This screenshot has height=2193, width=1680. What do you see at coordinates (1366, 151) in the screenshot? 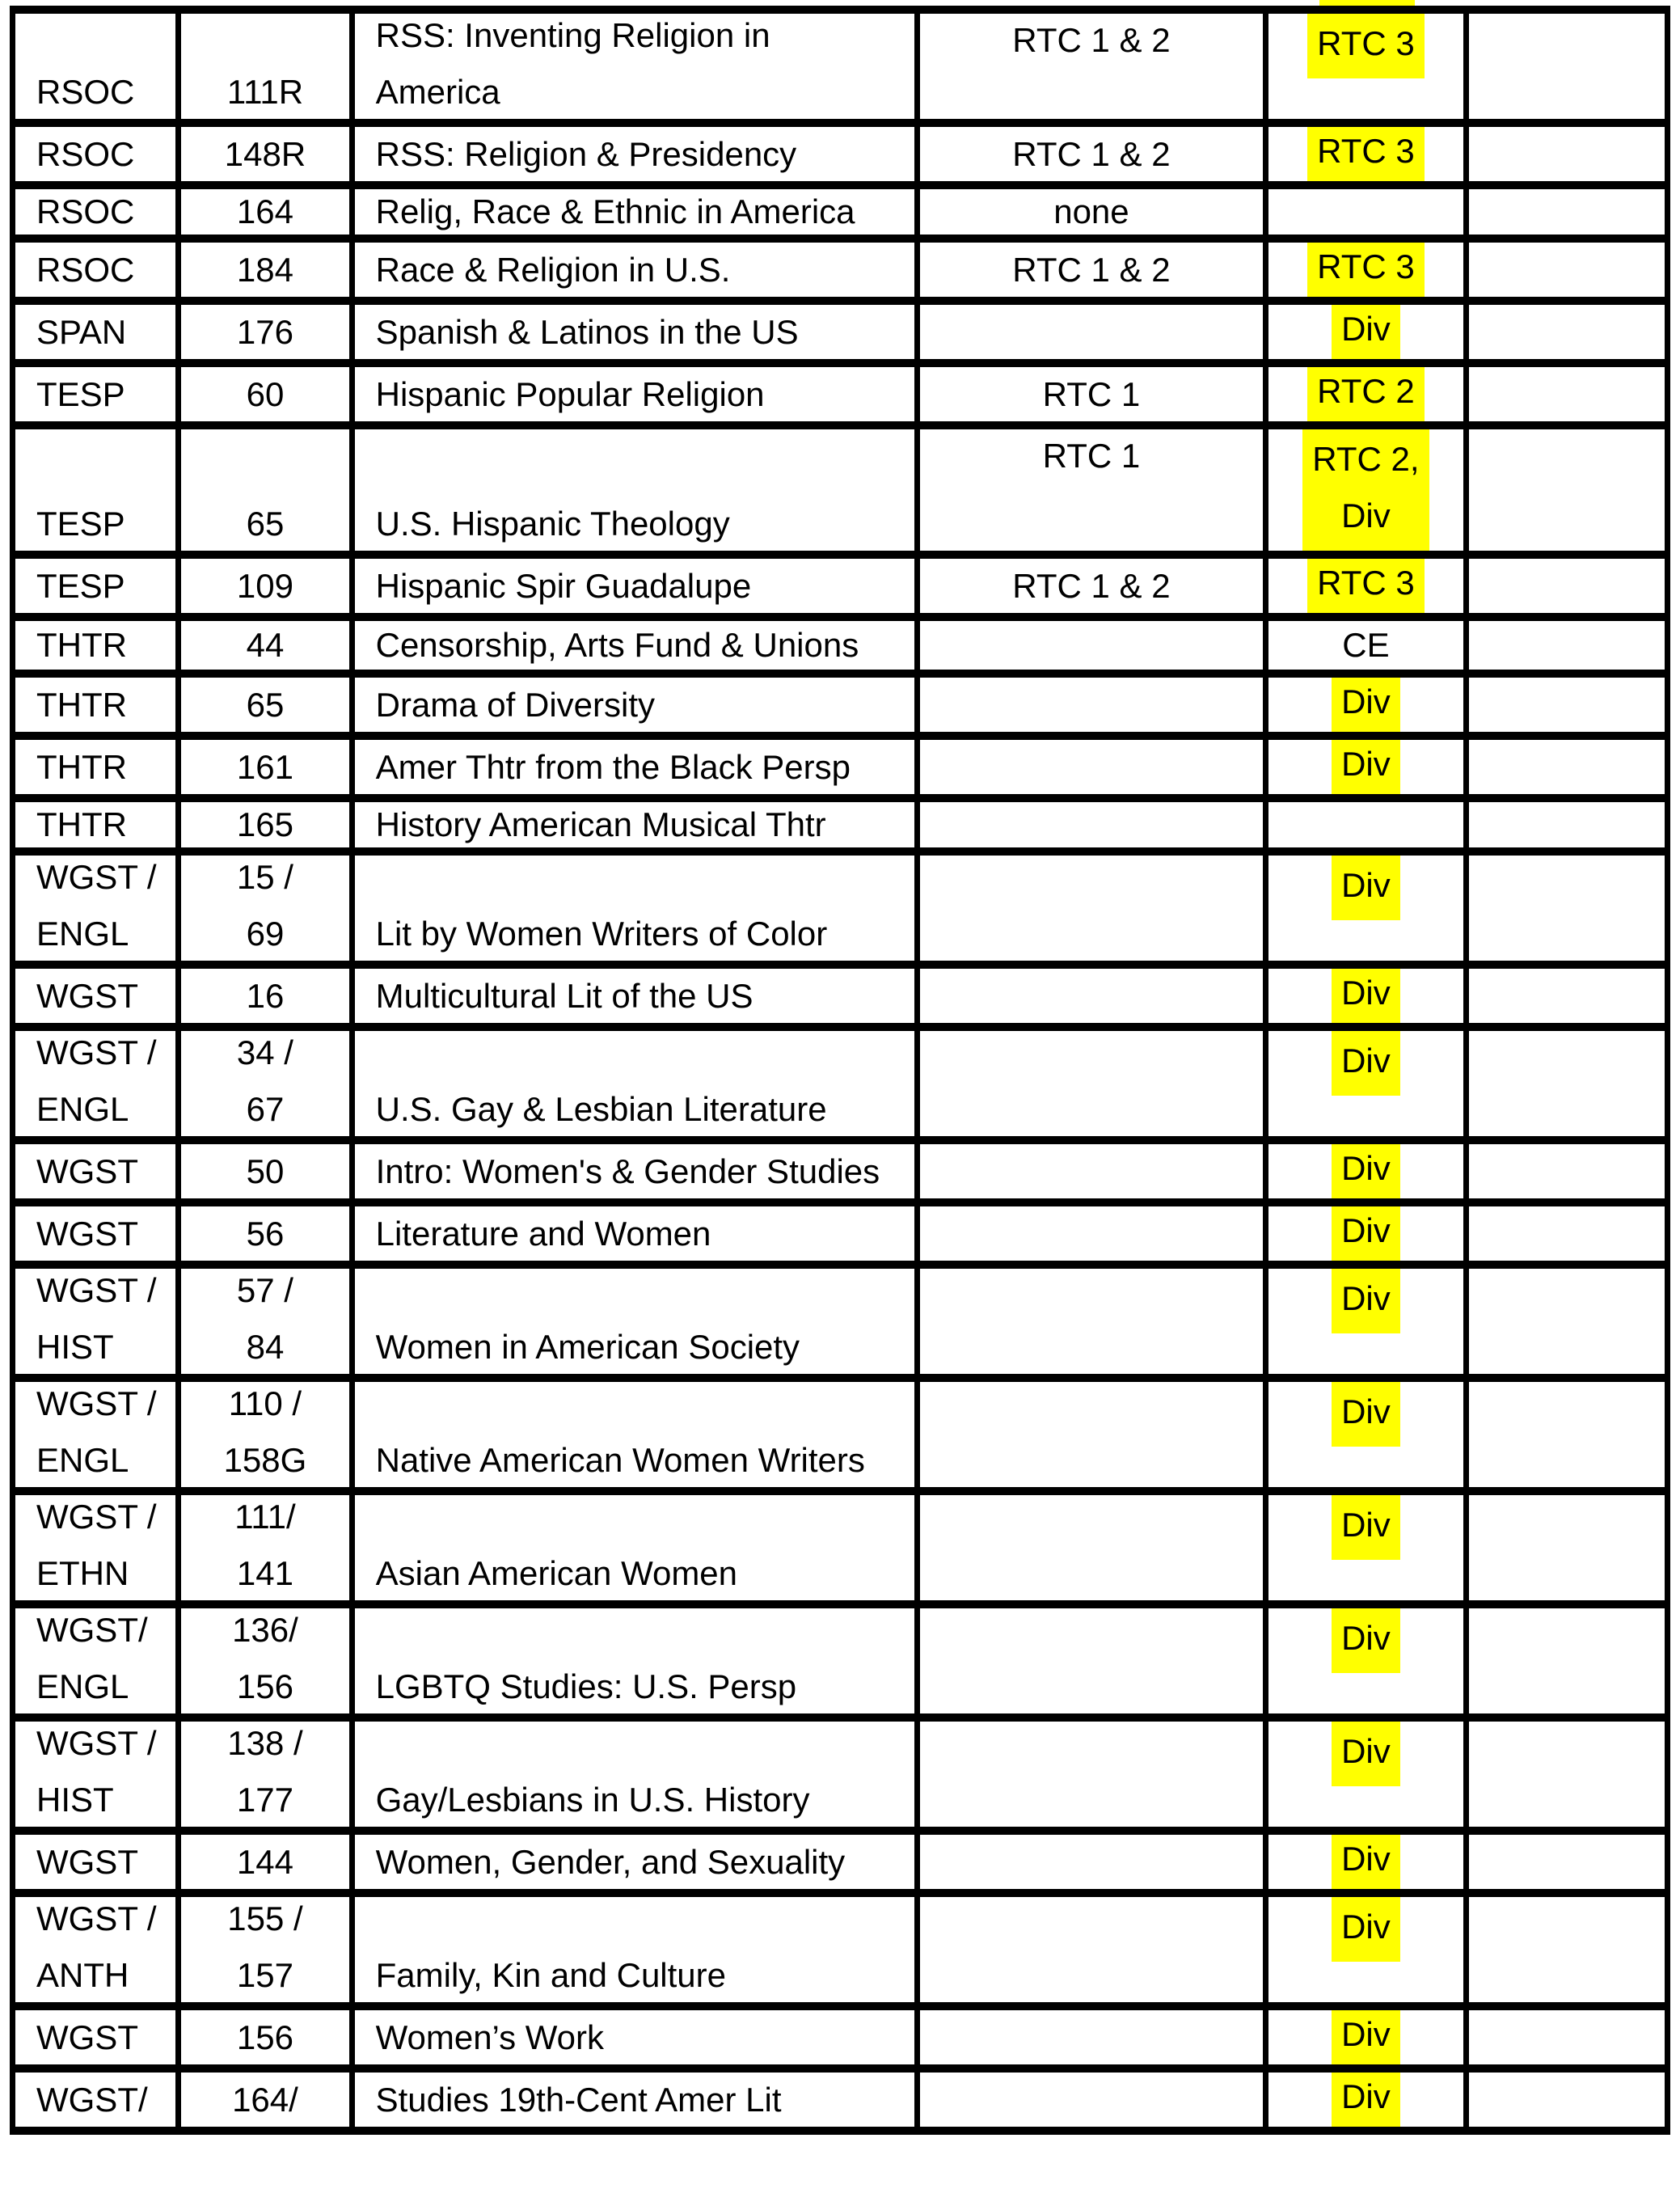
I see `text-line: RTC 3` at bounding box center [1366, 151].